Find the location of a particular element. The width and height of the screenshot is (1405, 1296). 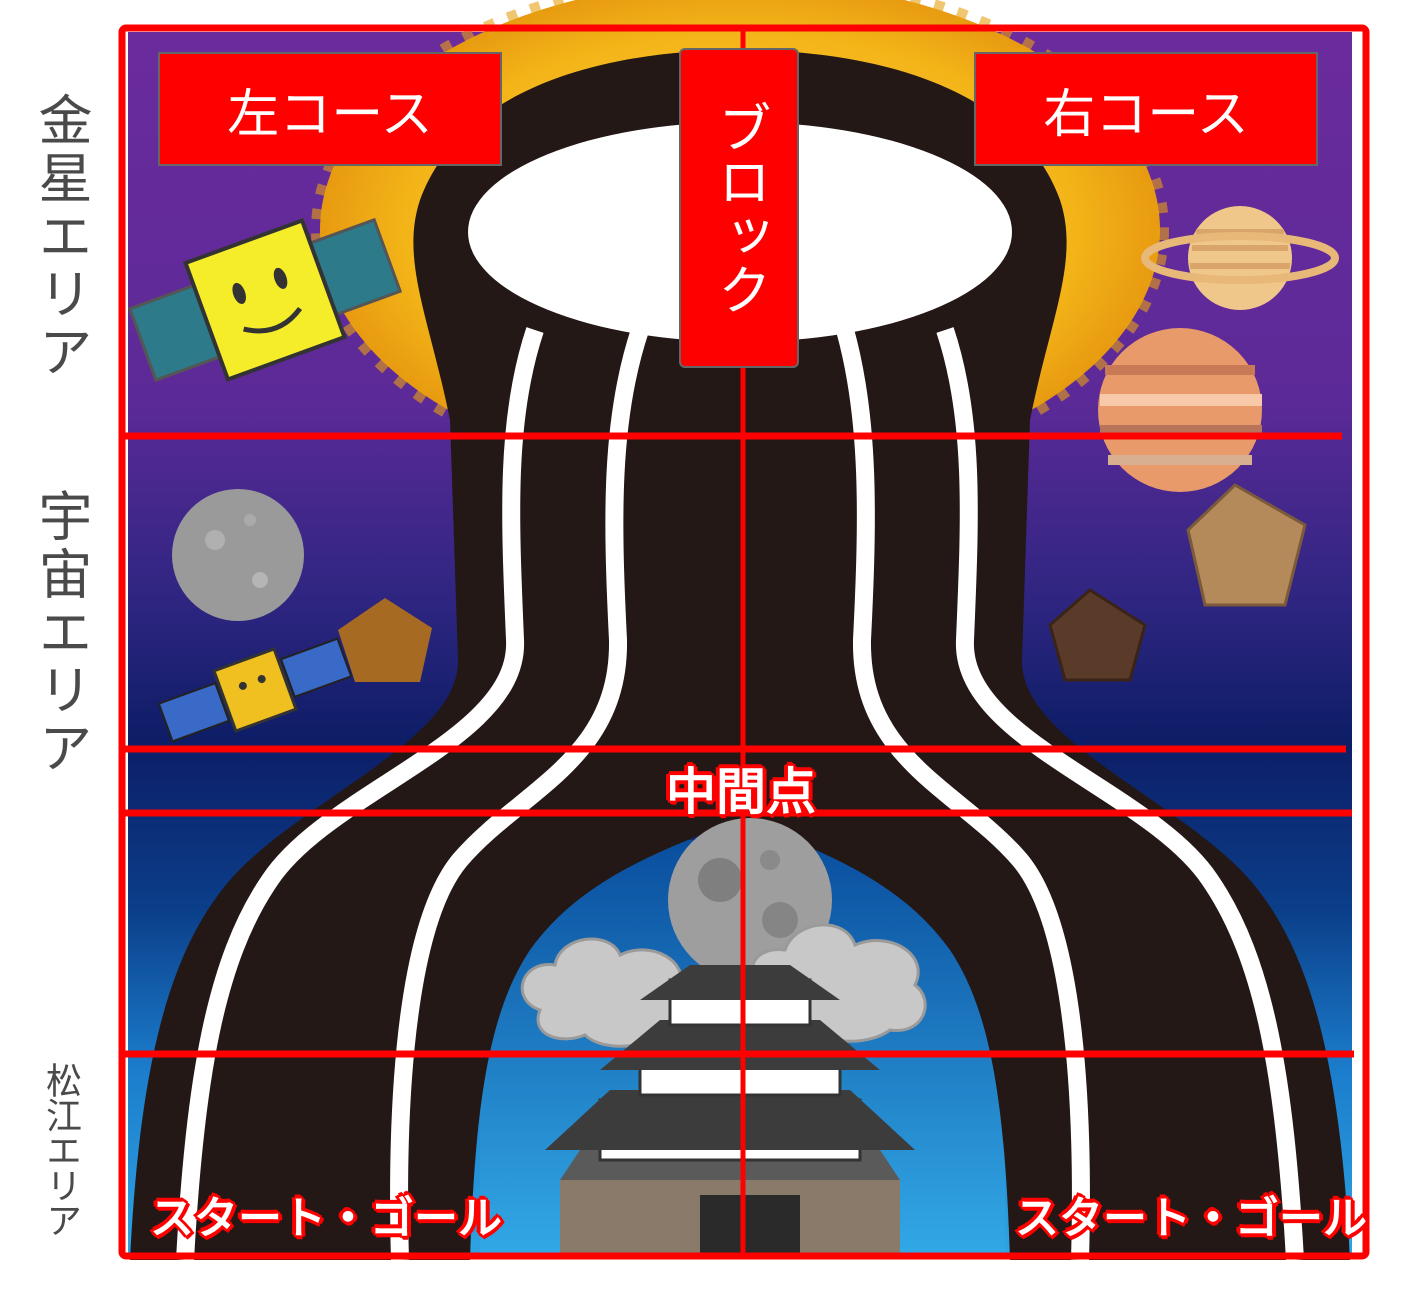

jupiter-icon is located at coordinates (1180, 410).